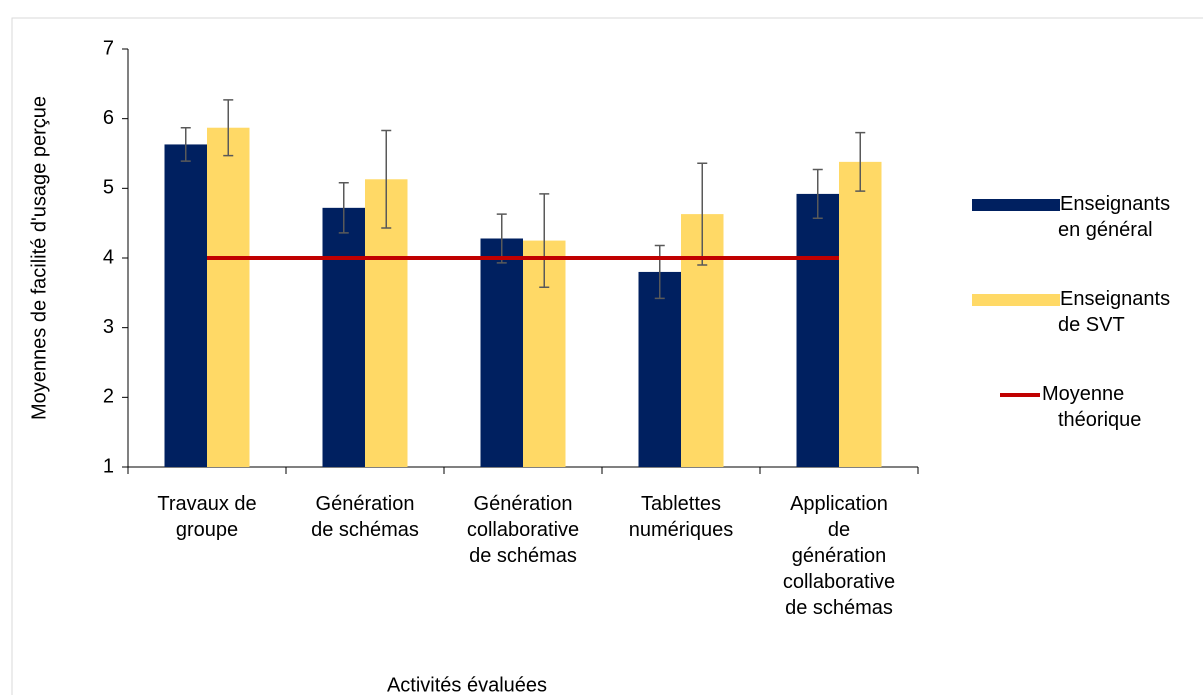 This screenshot has height=695, width=1203. Describe the element at coordinates (206, 517) in the screenshot. I see `x-tick-label: Travaux de groupe` at that location.